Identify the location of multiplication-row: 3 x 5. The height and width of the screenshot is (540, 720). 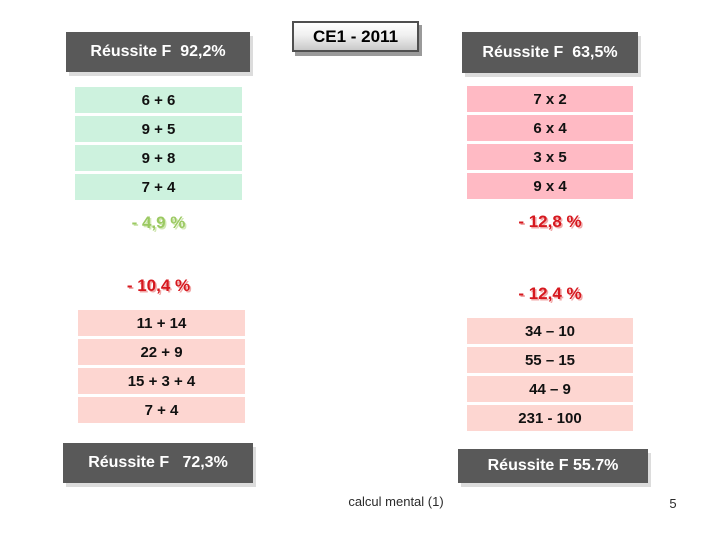
(550, 157).